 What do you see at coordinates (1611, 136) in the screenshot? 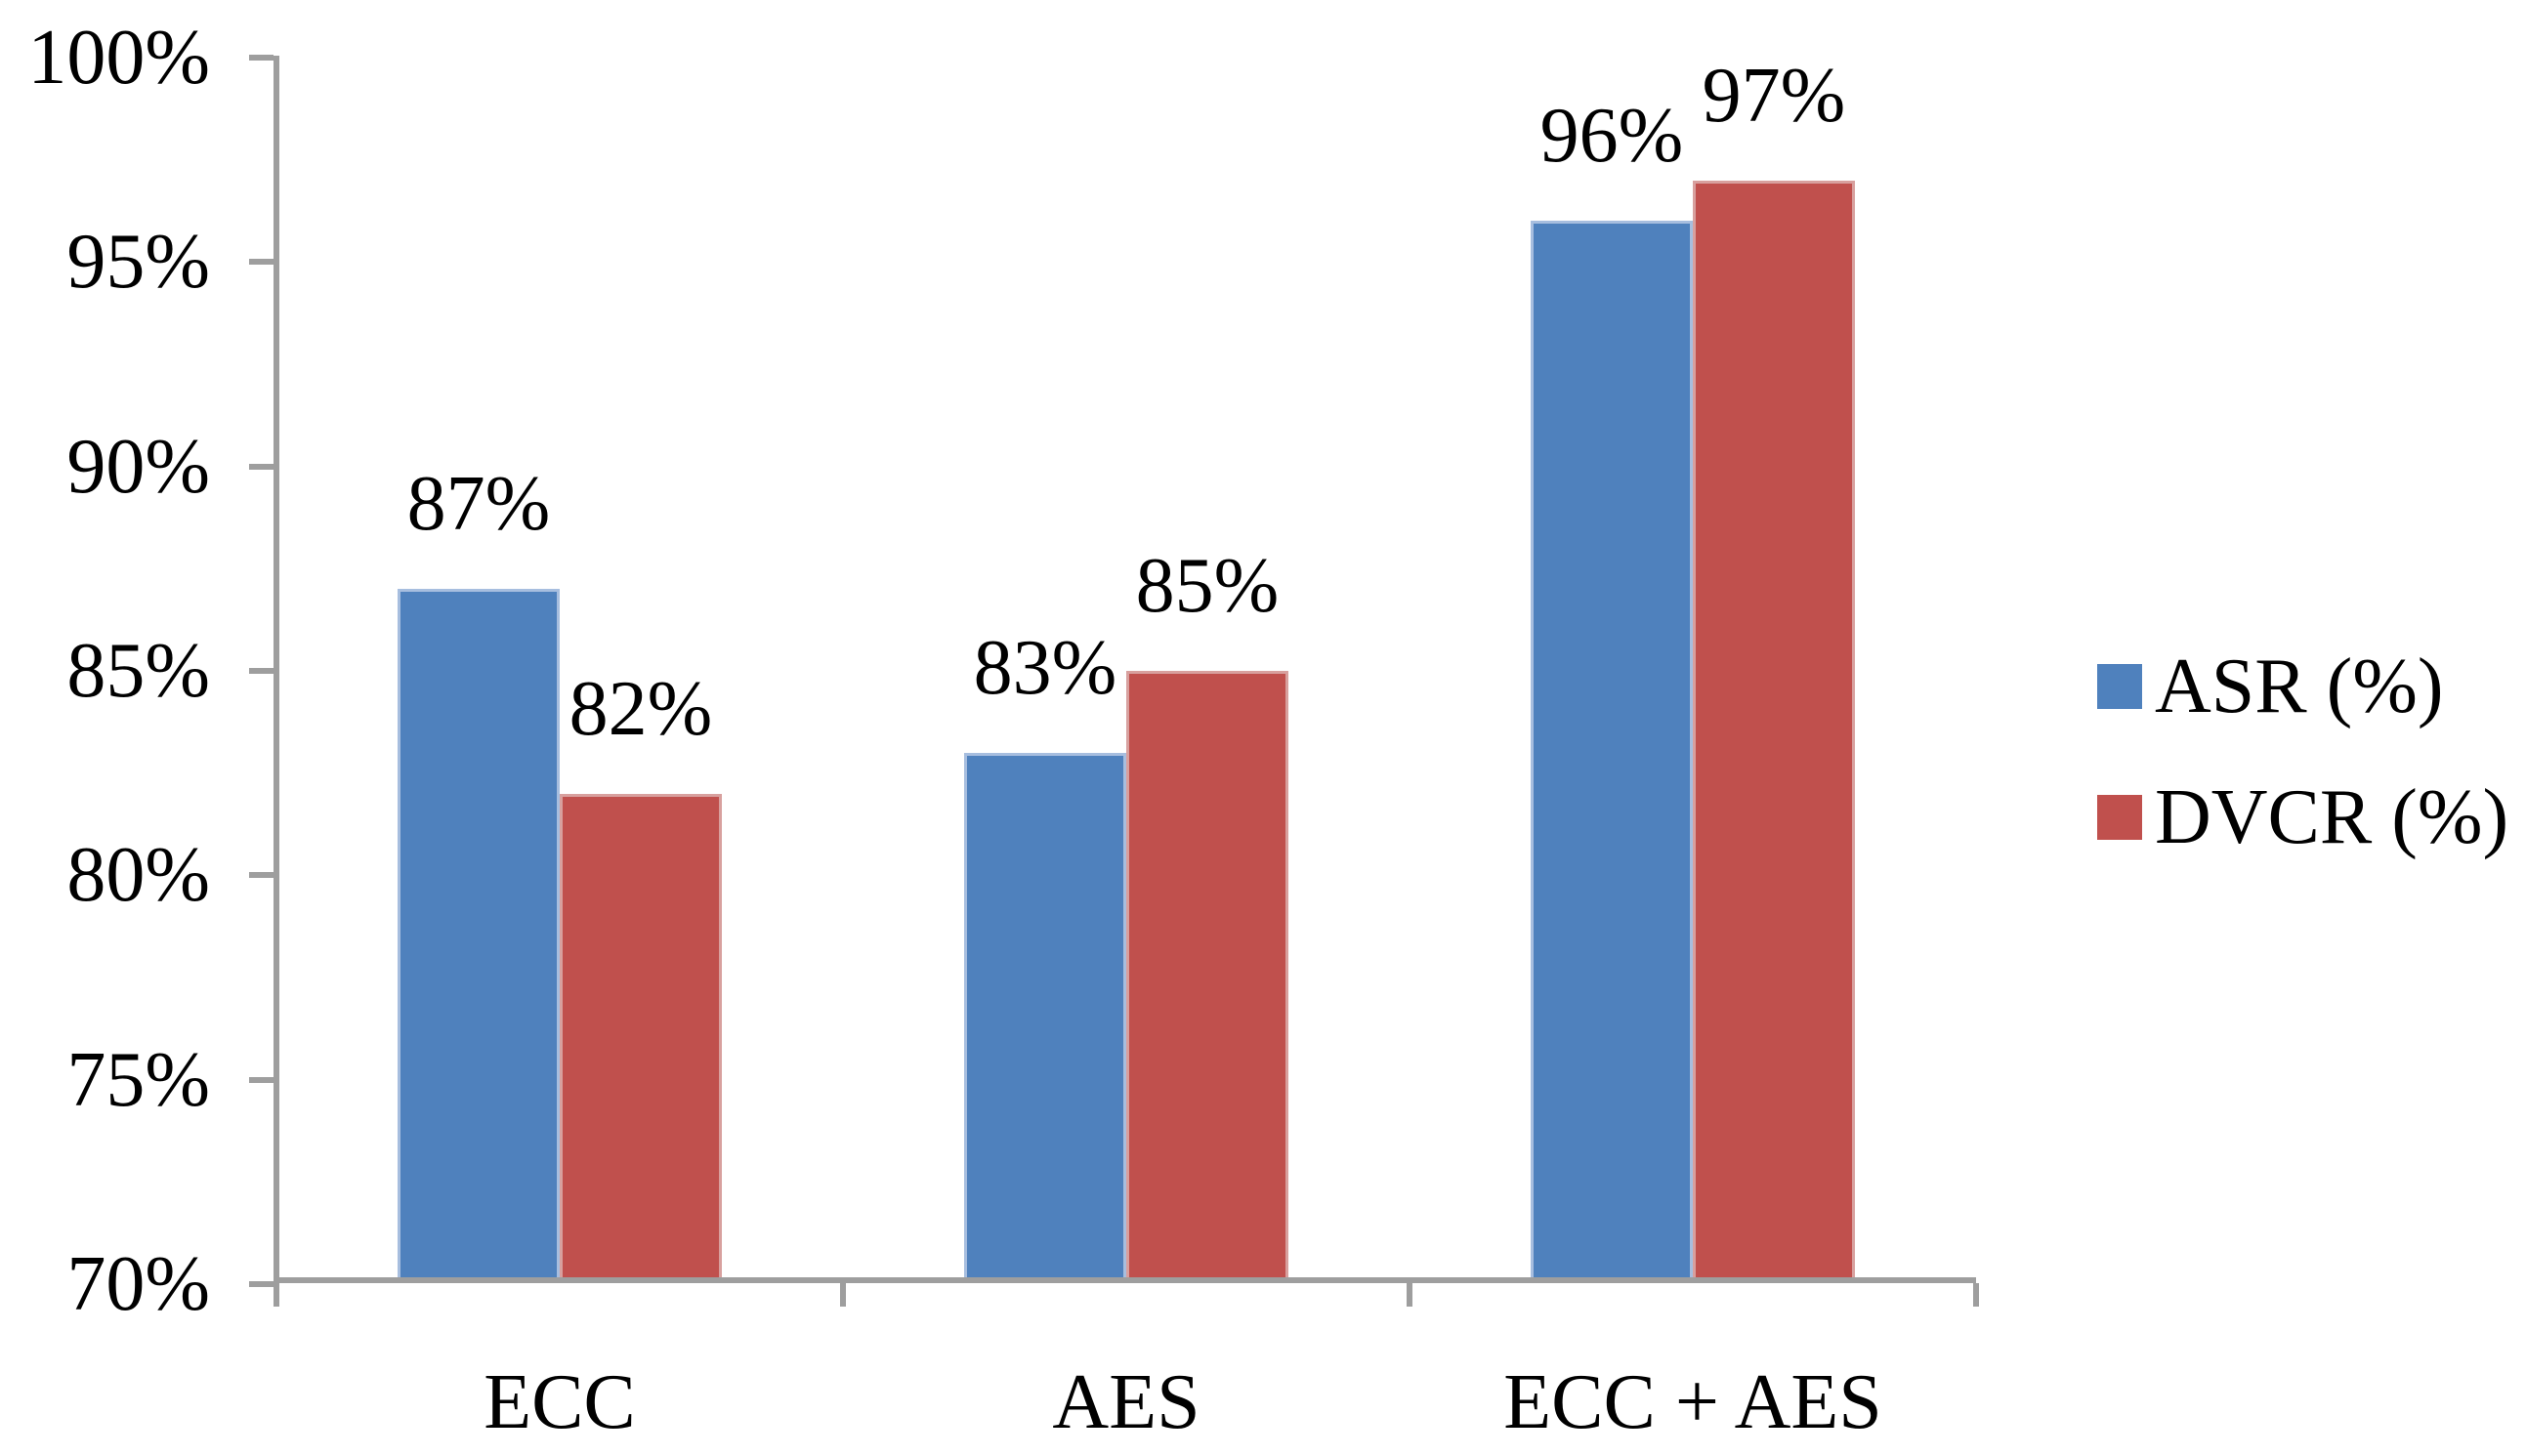
I see `data-label-ecc-aes-asr: 96%` at bounding box center [1611, 136].